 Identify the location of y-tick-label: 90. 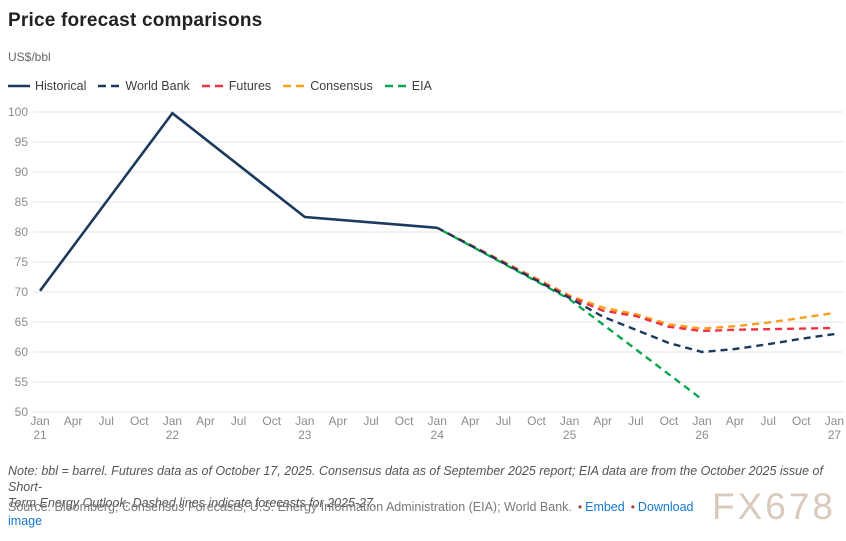
(22, 172).